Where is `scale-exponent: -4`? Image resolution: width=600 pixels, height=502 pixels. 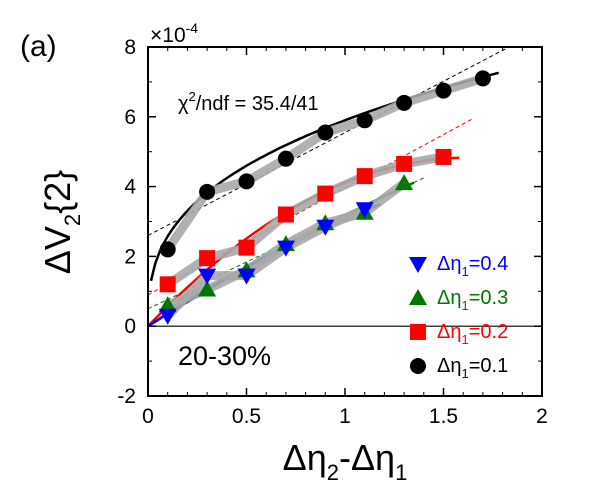
scale-exponent: -4 is located at coordinates (192, 28).